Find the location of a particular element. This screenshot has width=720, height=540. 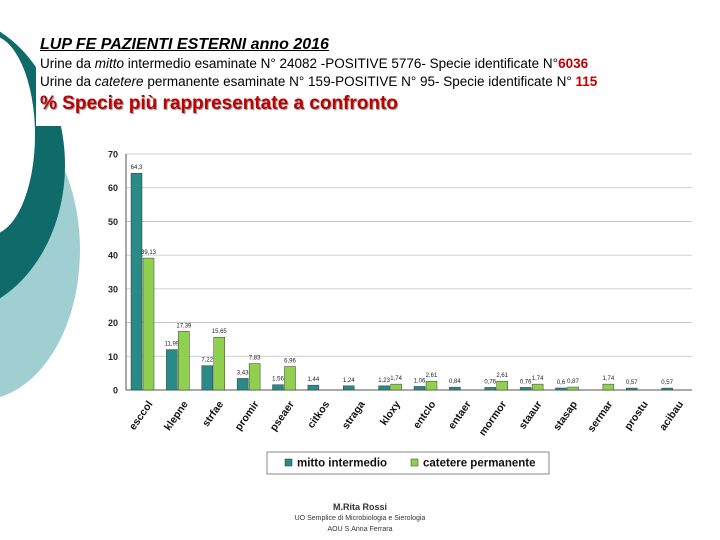

data-label: 1,24 is located at coordinates (349, 381).